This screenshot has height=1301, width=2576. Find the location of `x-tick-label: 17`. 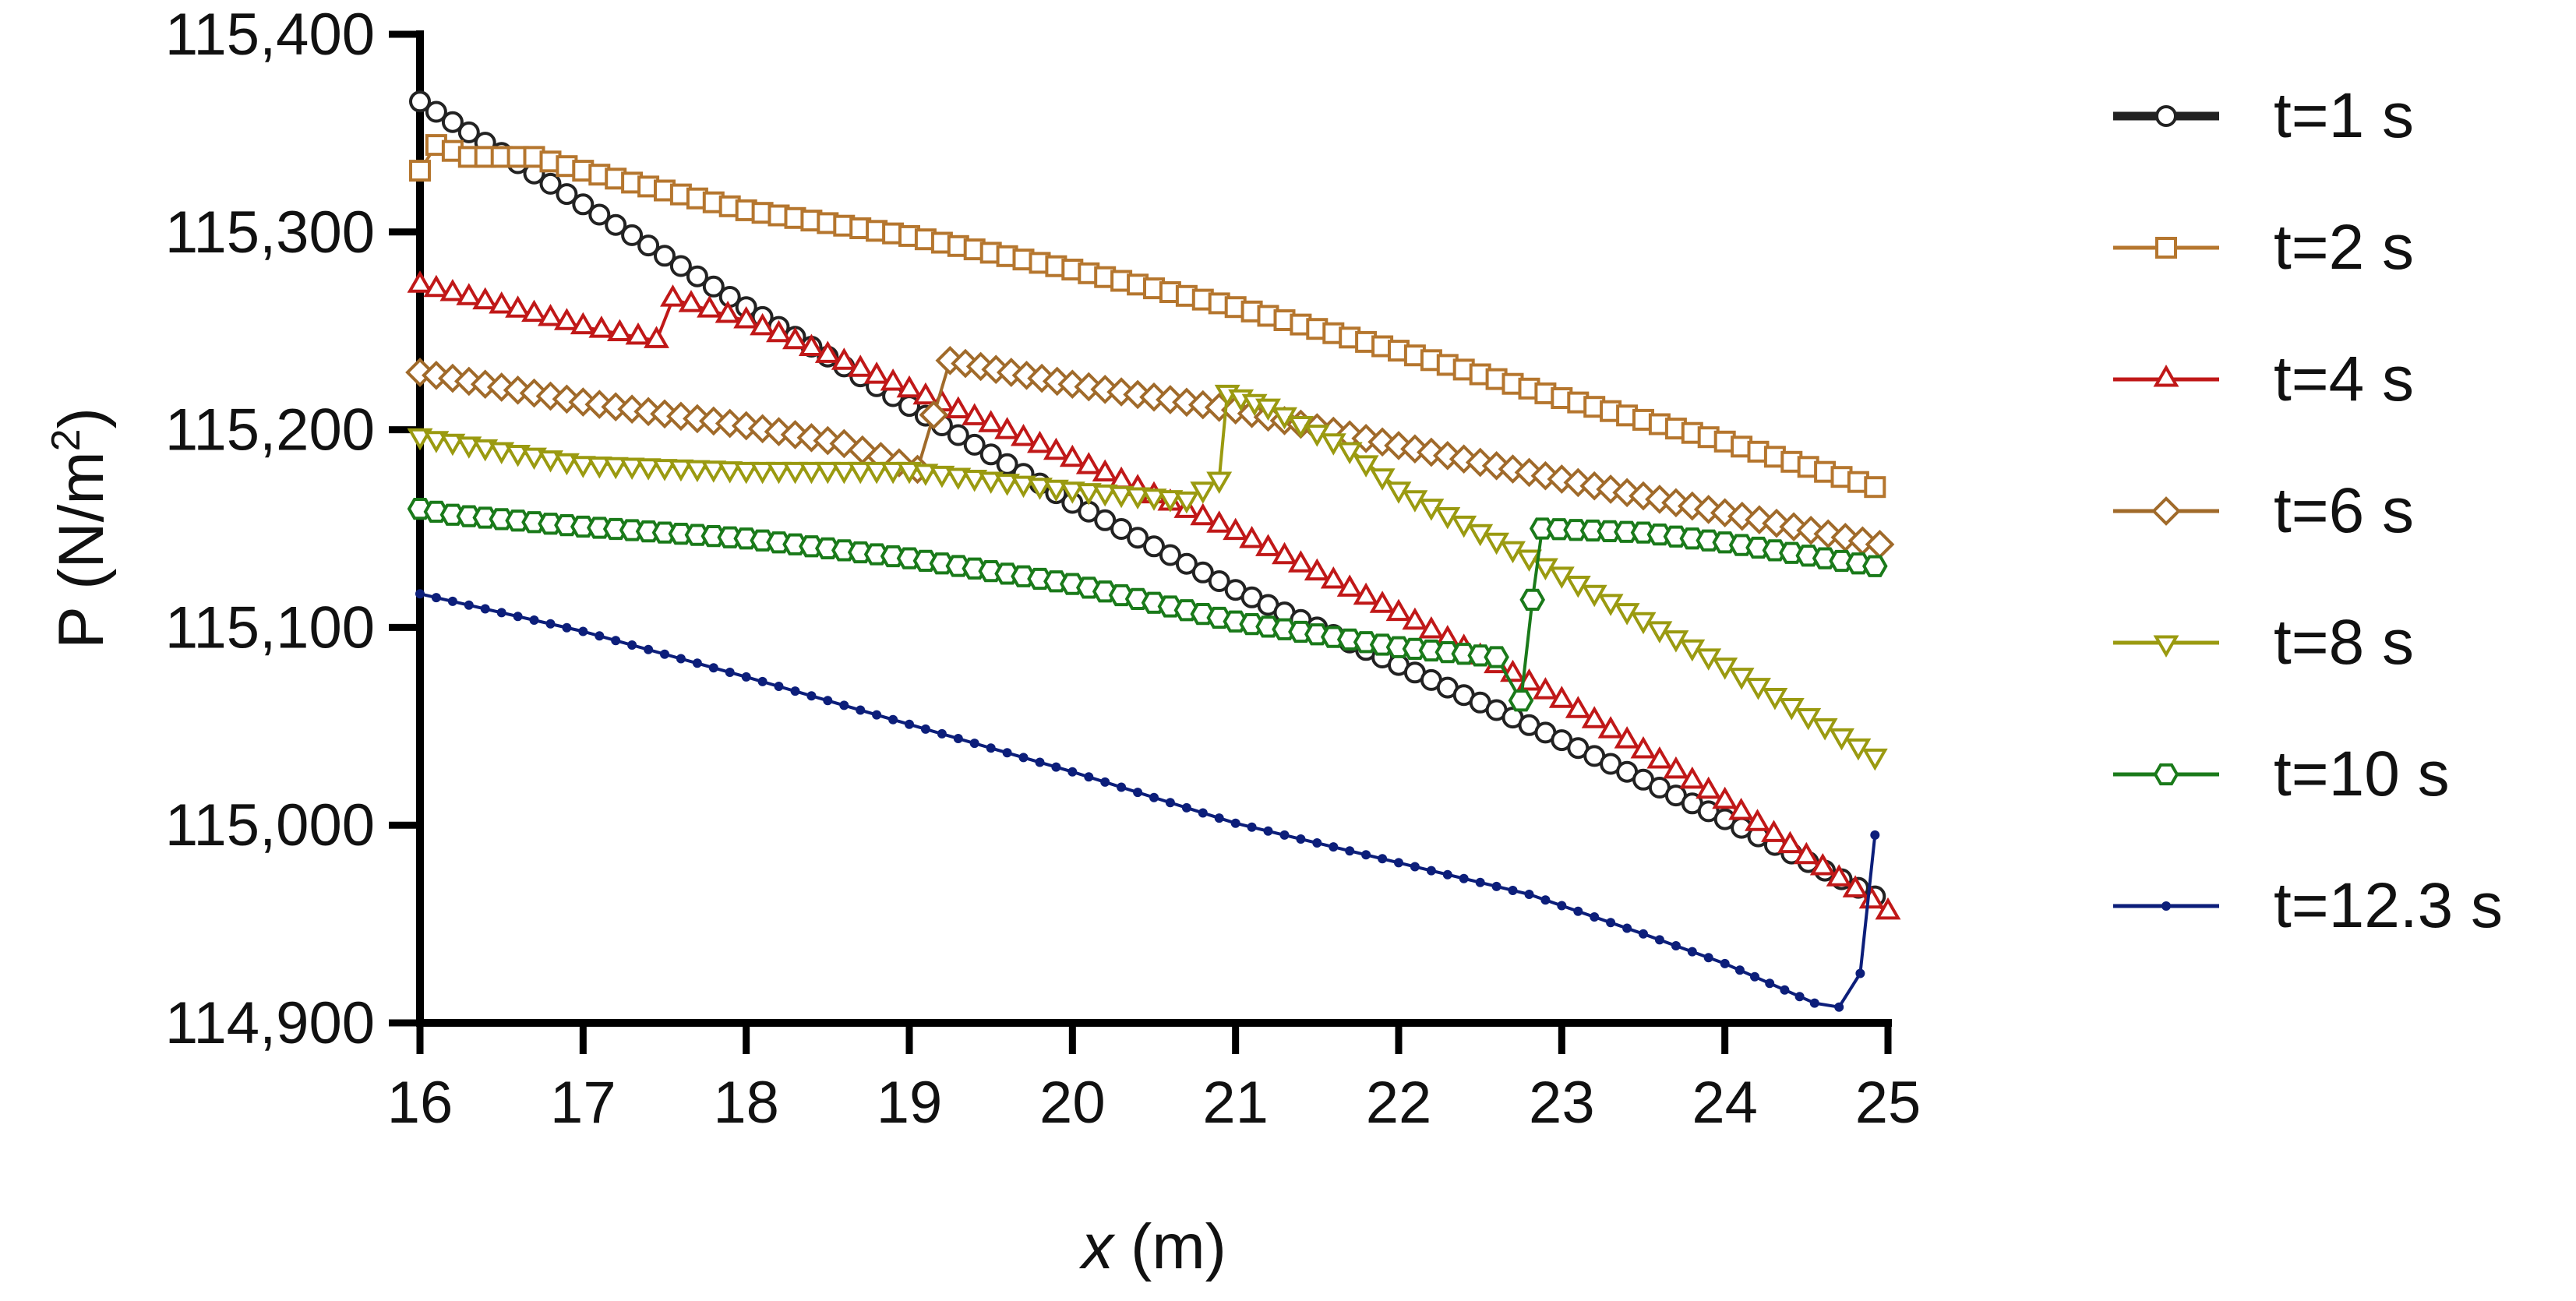

x-tick-label: 17 is located at coordinates (583, 1103).